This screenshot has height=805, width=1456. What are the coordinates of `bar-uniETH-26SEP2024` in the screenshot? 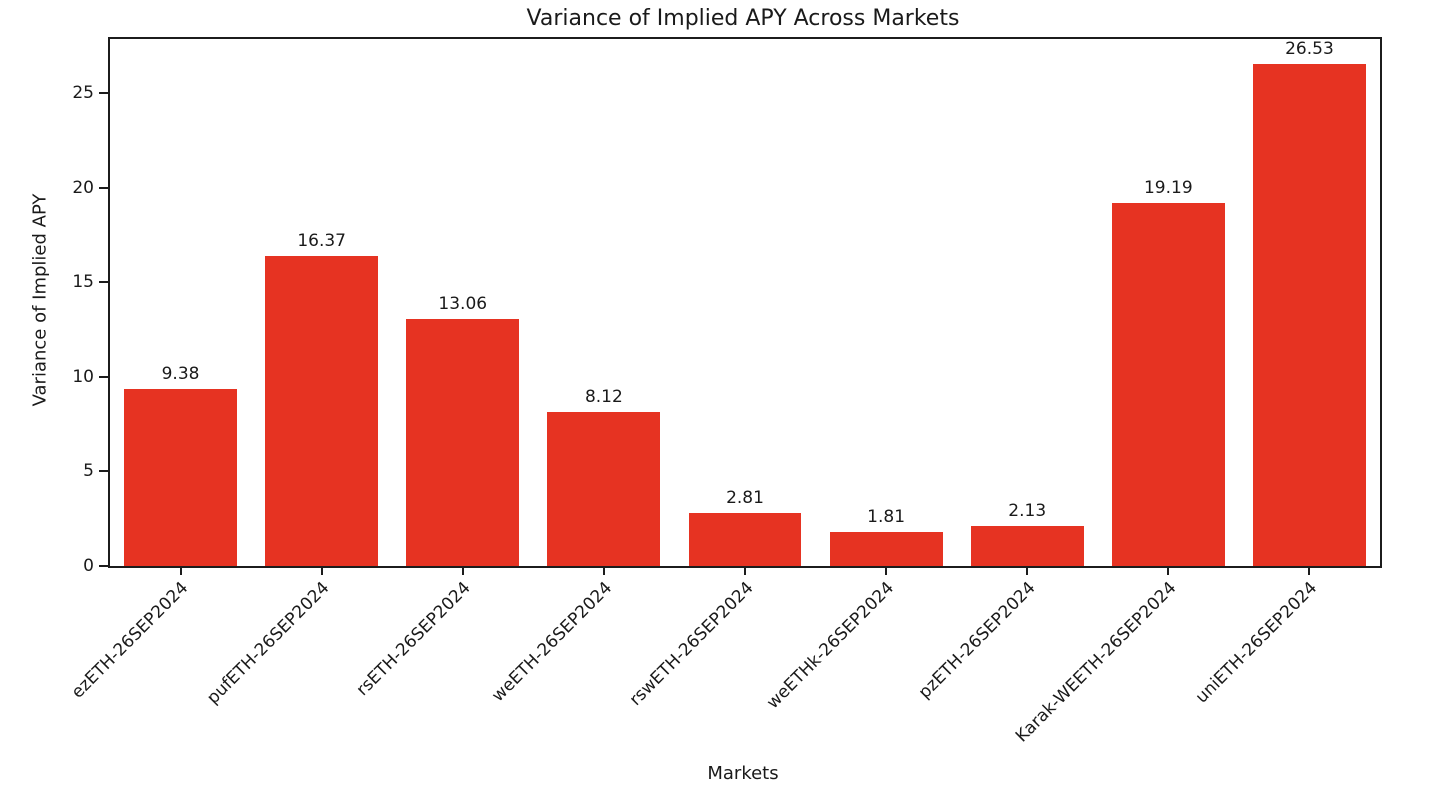 It's located at (1309, 315).